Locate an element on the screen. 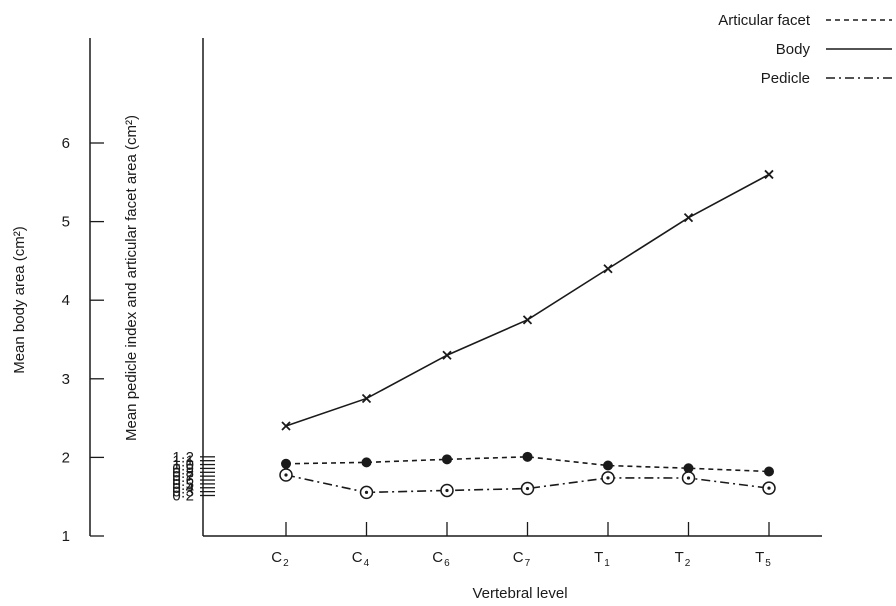  right-axis-tick-label: 0·7 is located at coordinates (183, 476).